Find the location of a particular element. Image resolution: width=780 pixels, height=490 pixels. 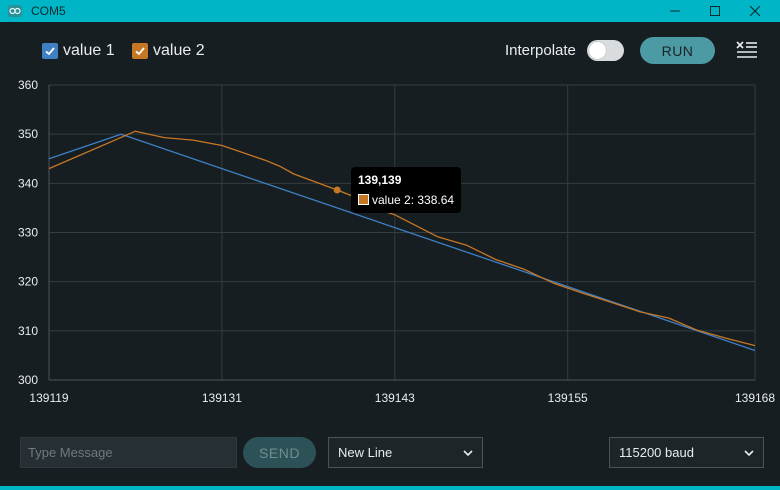

send-button: SEND is located at coordinates (279, 452).